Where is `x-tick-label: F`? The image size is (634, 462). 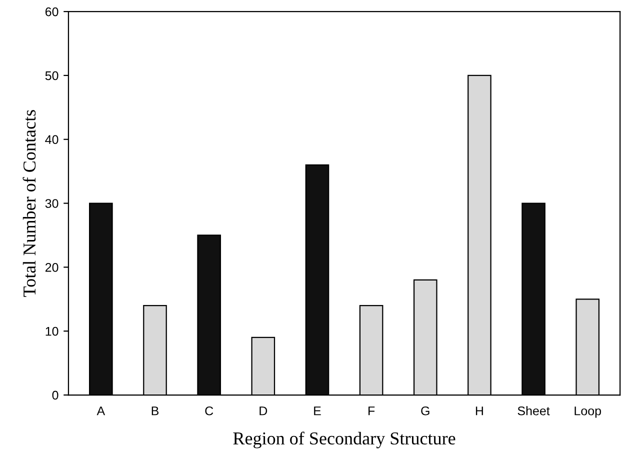 x-tick-label: F is located at coordinates (371, 411).